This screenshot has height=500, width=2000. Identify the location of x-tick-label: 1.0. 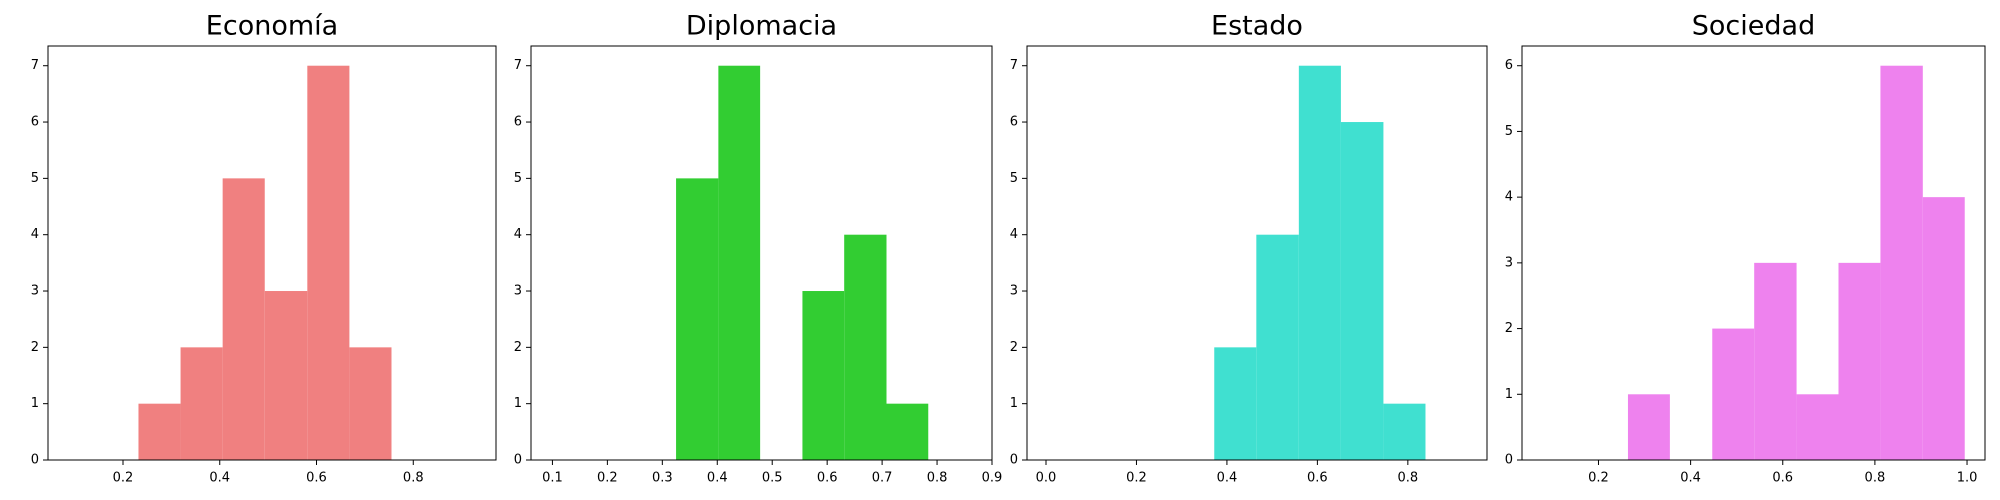
(1967, 478).